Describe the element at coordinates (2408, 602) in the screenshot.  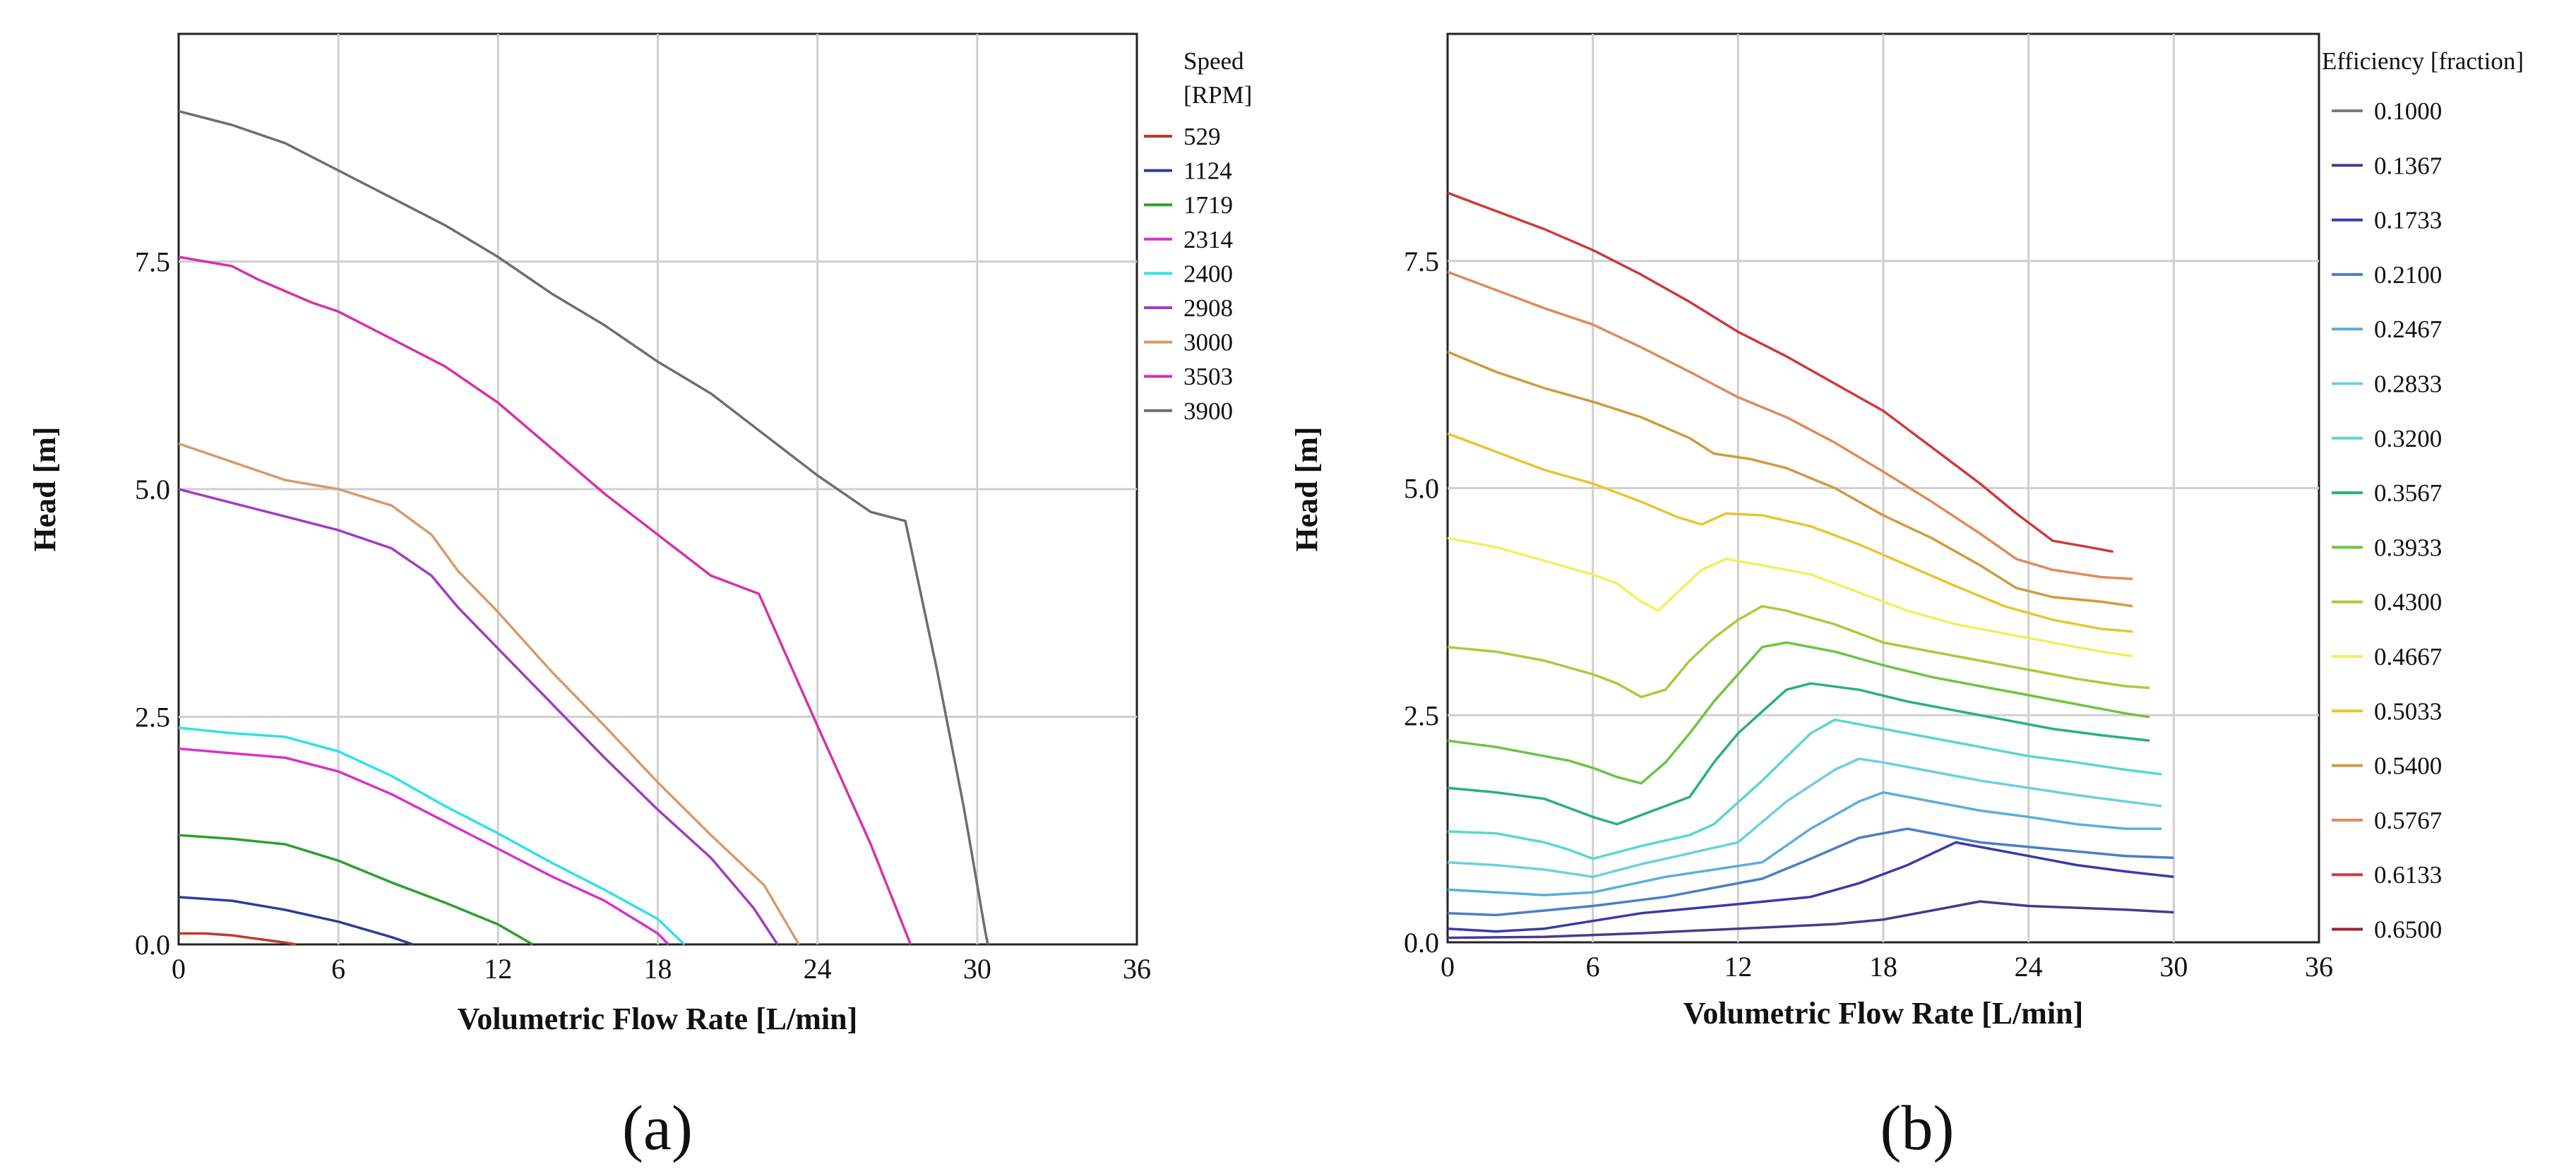
I see `legend-label: 0.4300` at that location.